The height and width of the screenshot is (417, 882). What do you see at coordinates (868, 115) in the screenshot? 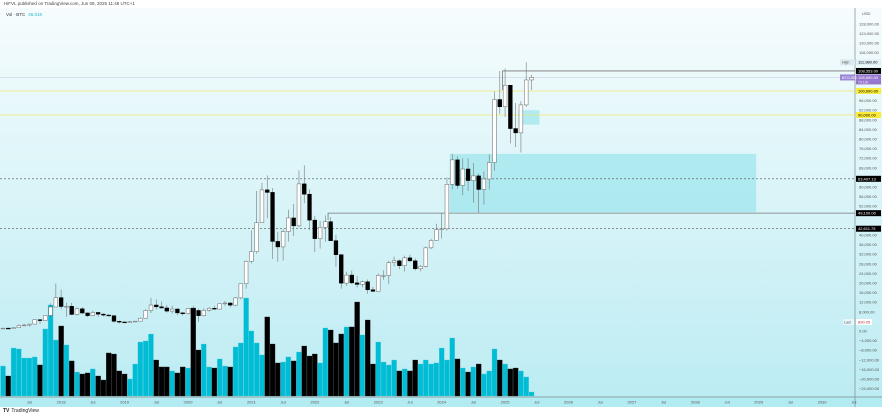
I see `level-90k-label-bg` at bounding box center [868, 115].